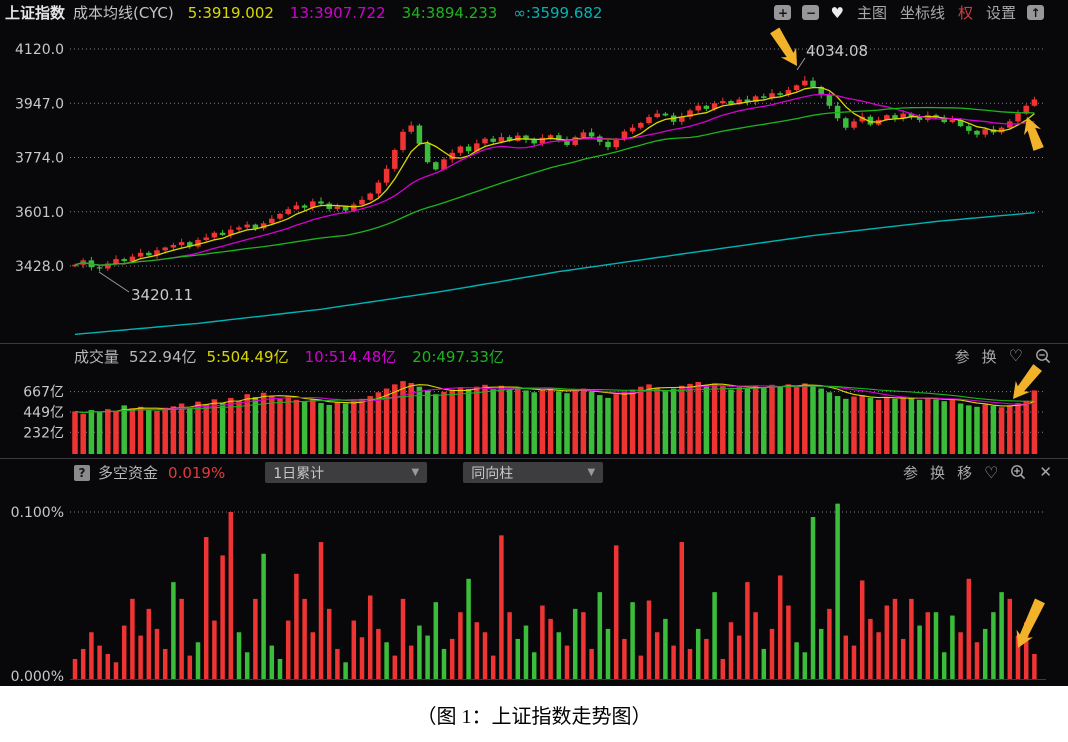  I want to click on zoom-in-magnifier-icon, so click(1018, 472).